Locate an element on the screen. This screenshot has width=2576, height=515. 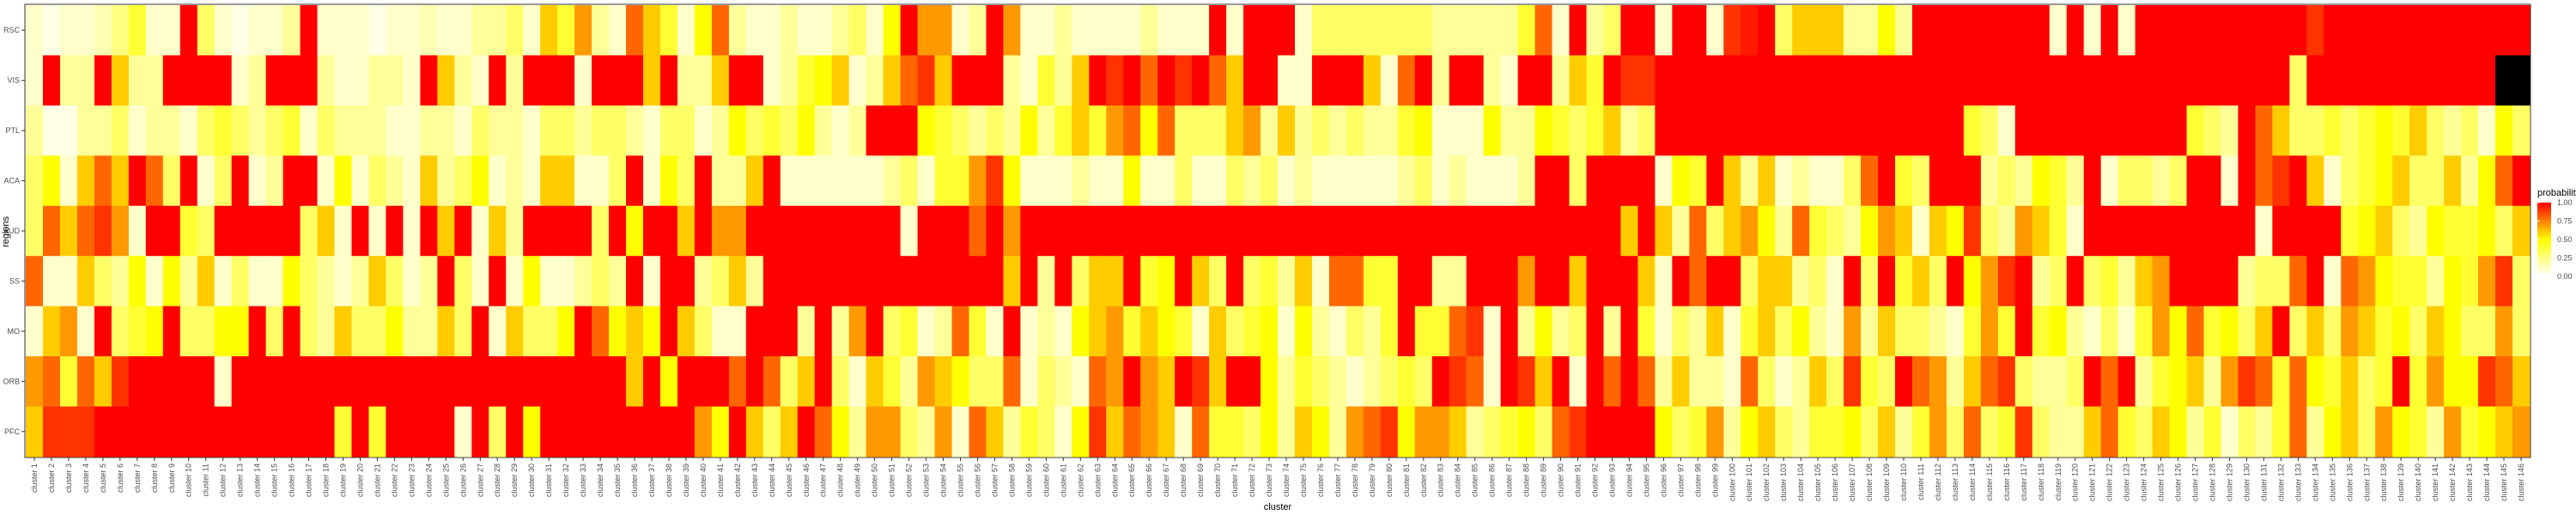
x-tick-label: cluster 74 is located at coordinates (1287, 480).